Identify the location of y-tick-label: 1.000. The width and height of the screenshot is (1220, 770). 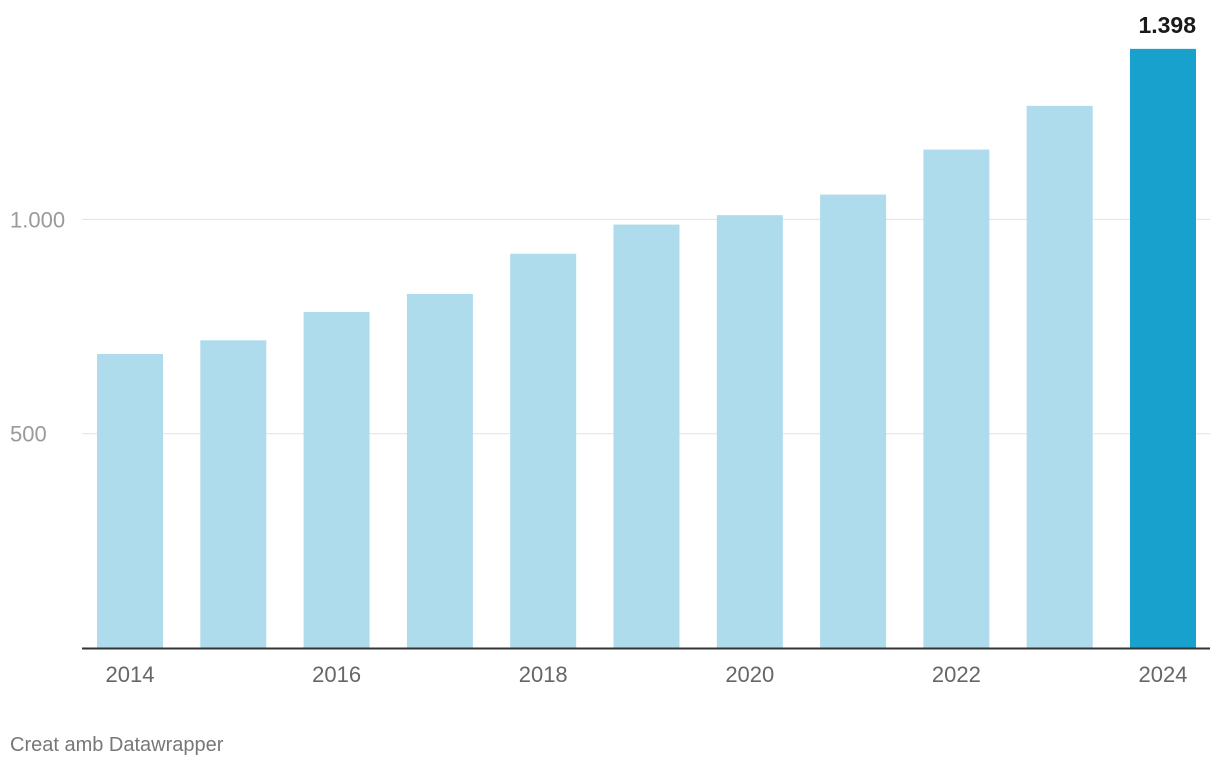
(37, 219).